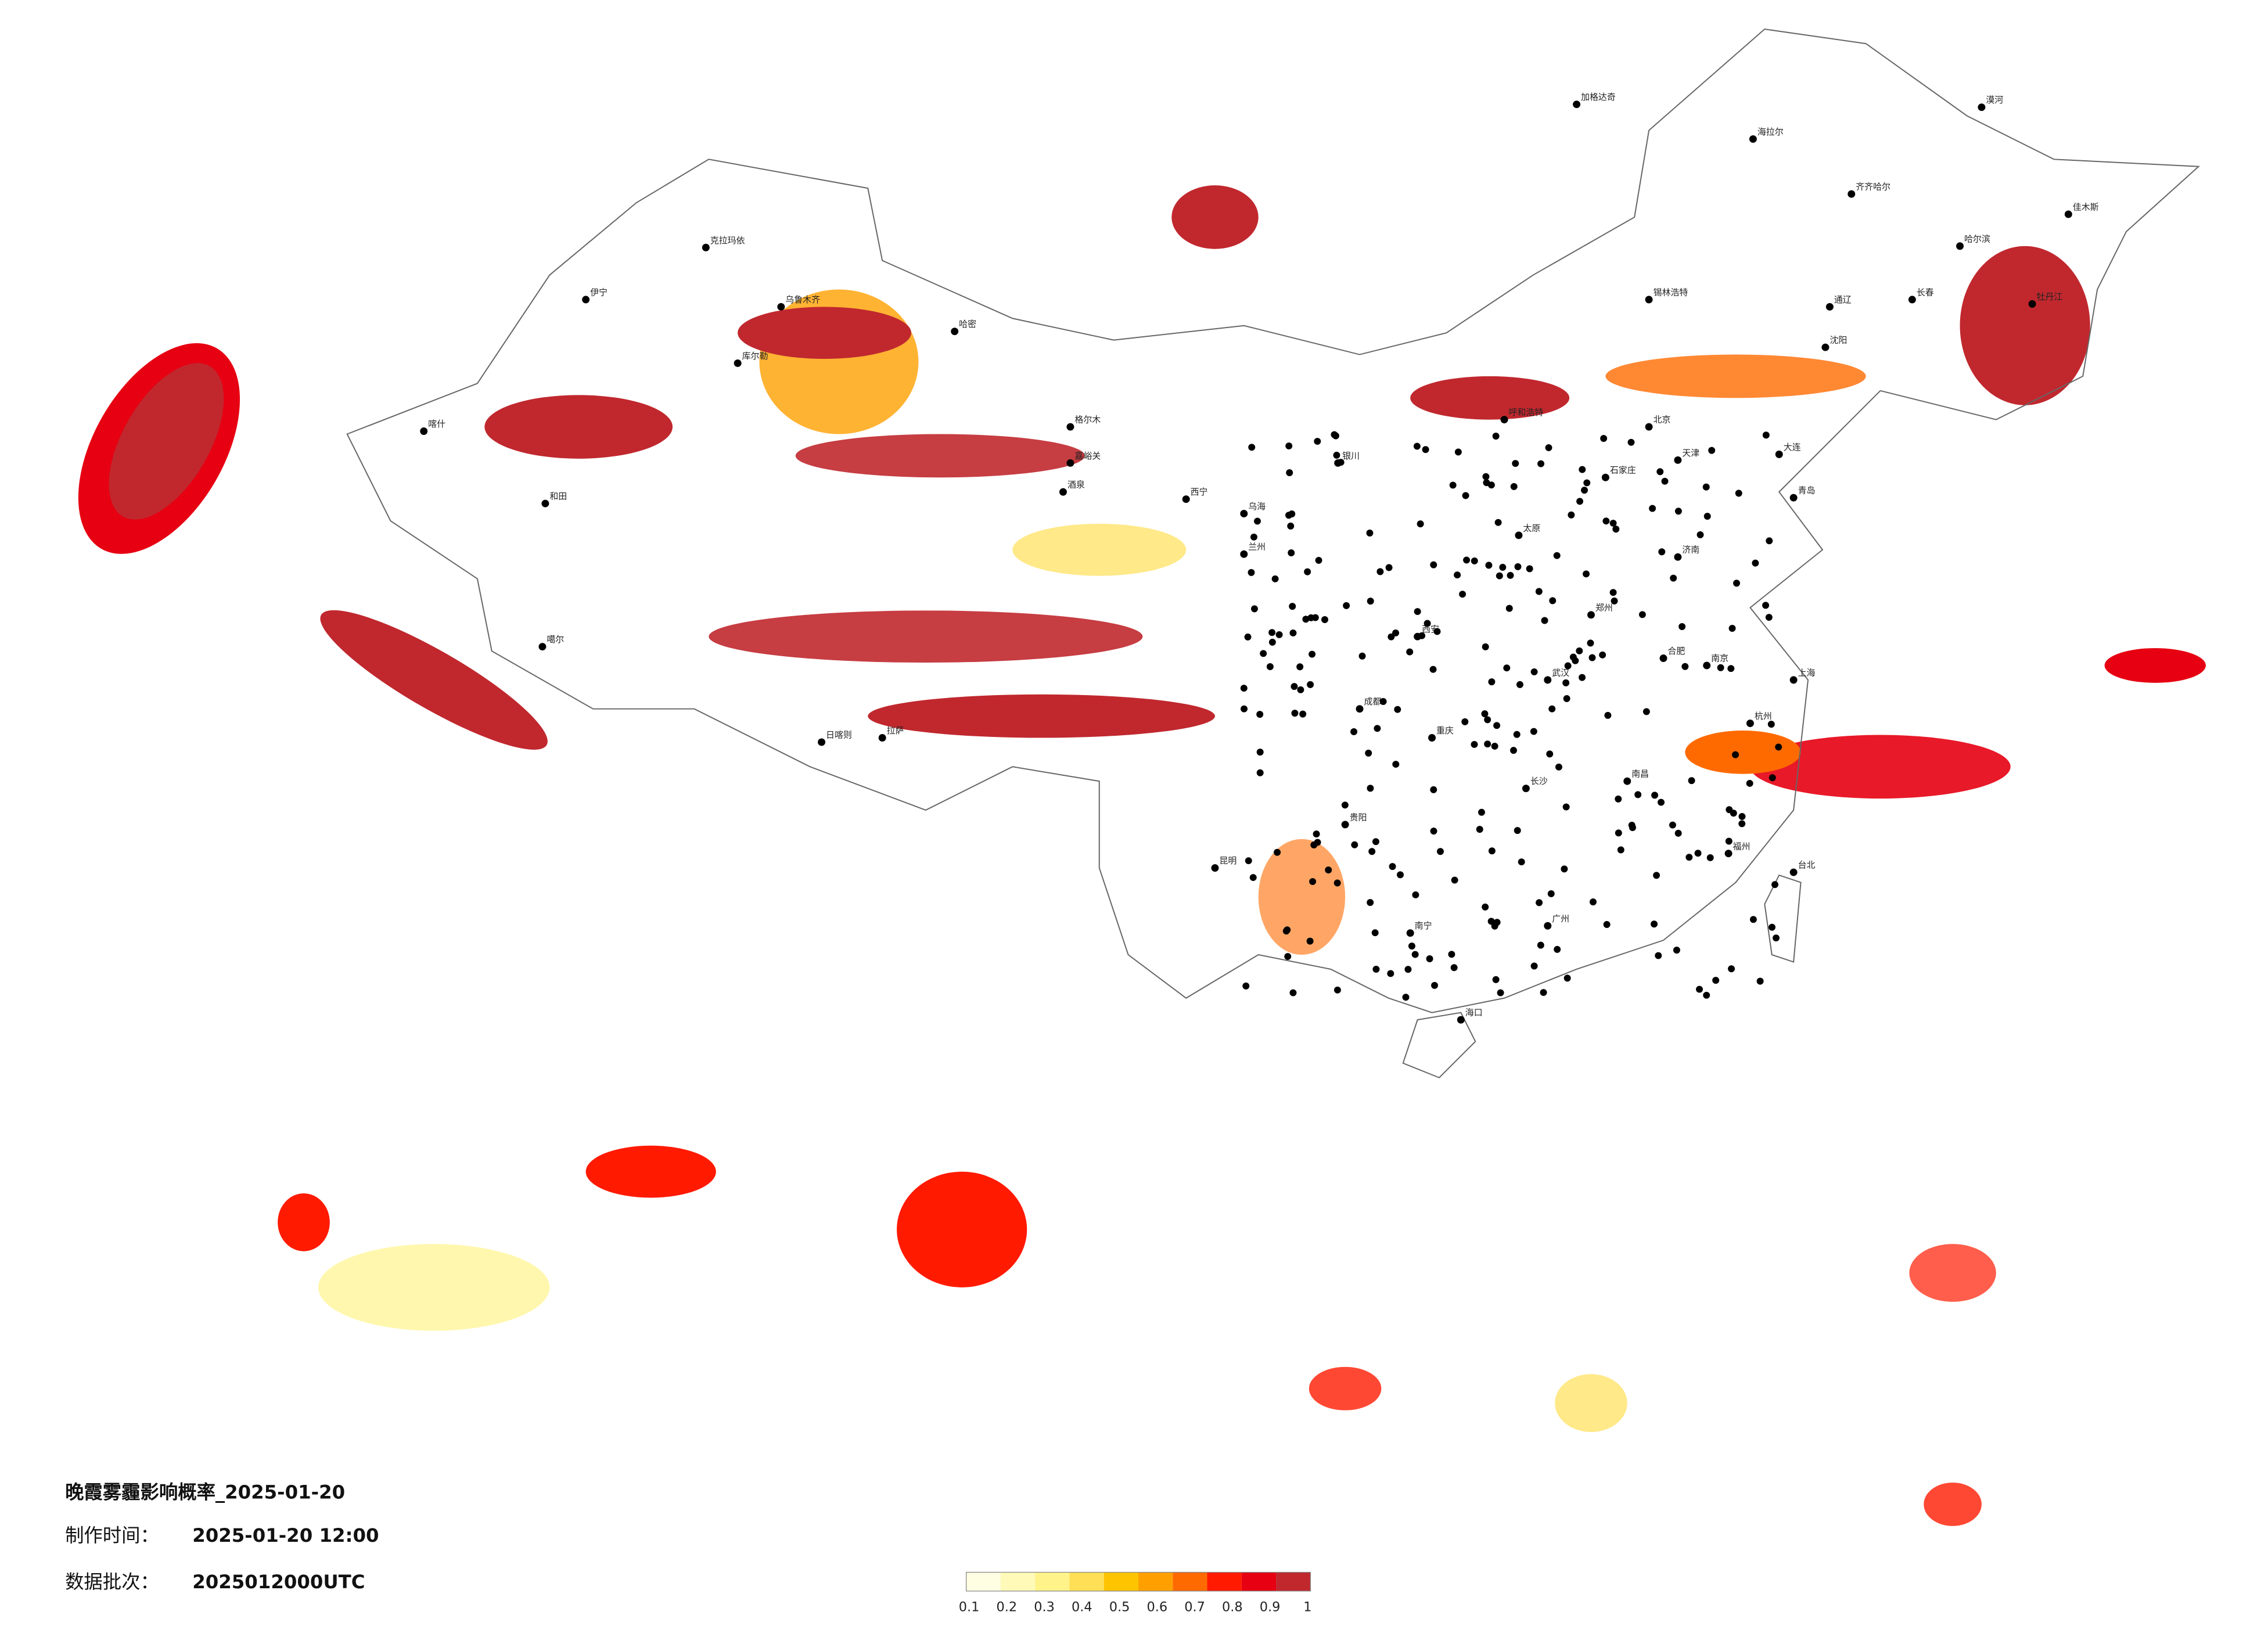  What do you see at coordinates (1358, 817) in the screenshot?
I see `city-label: 贵阳` at bounding box center [1358, 817].